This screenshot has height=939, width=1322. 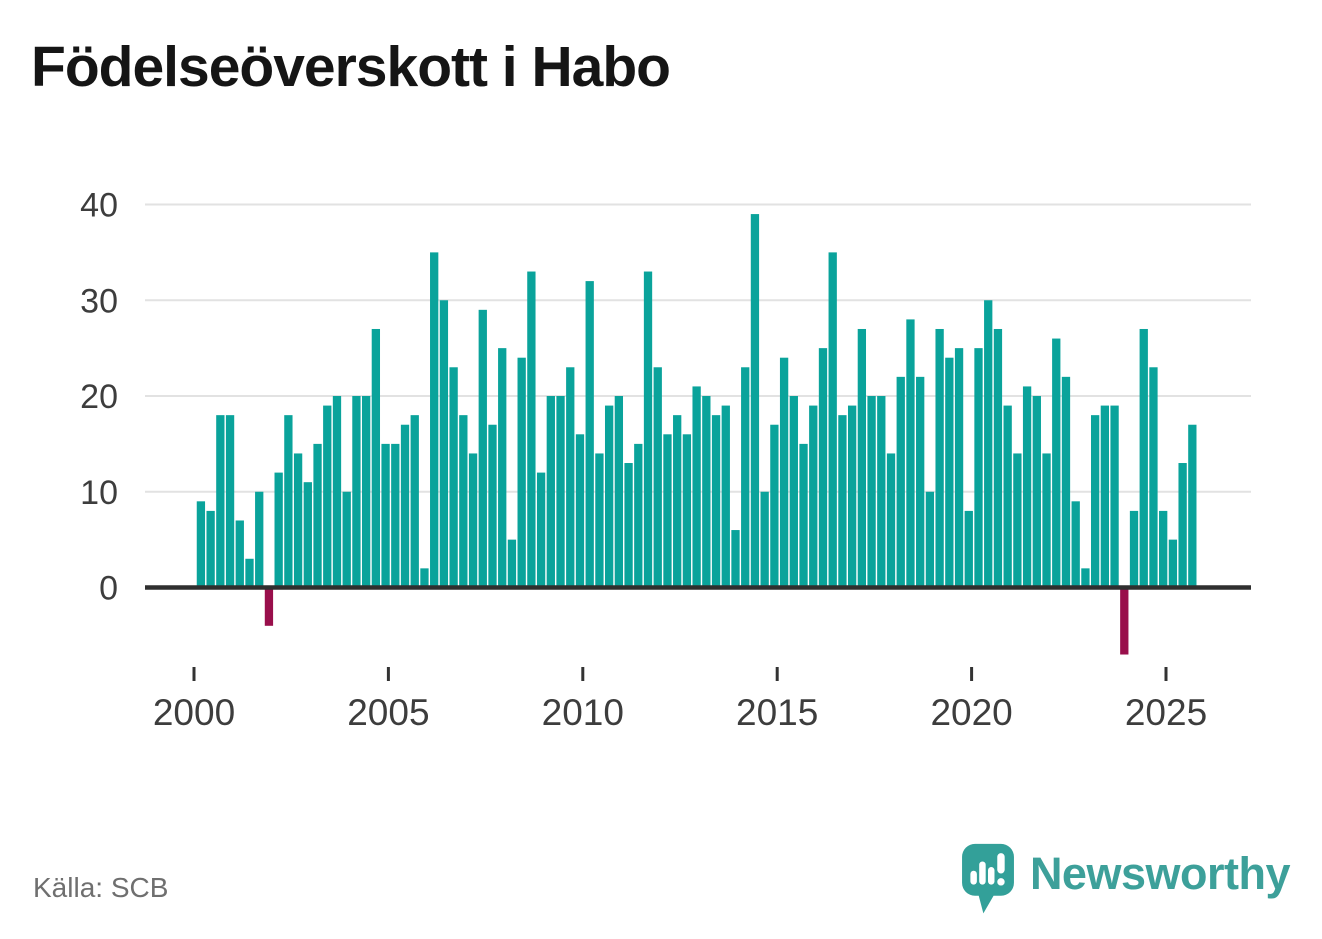 I want to click on x-axis-label-2000: 2000, so click(x=194, y=712).